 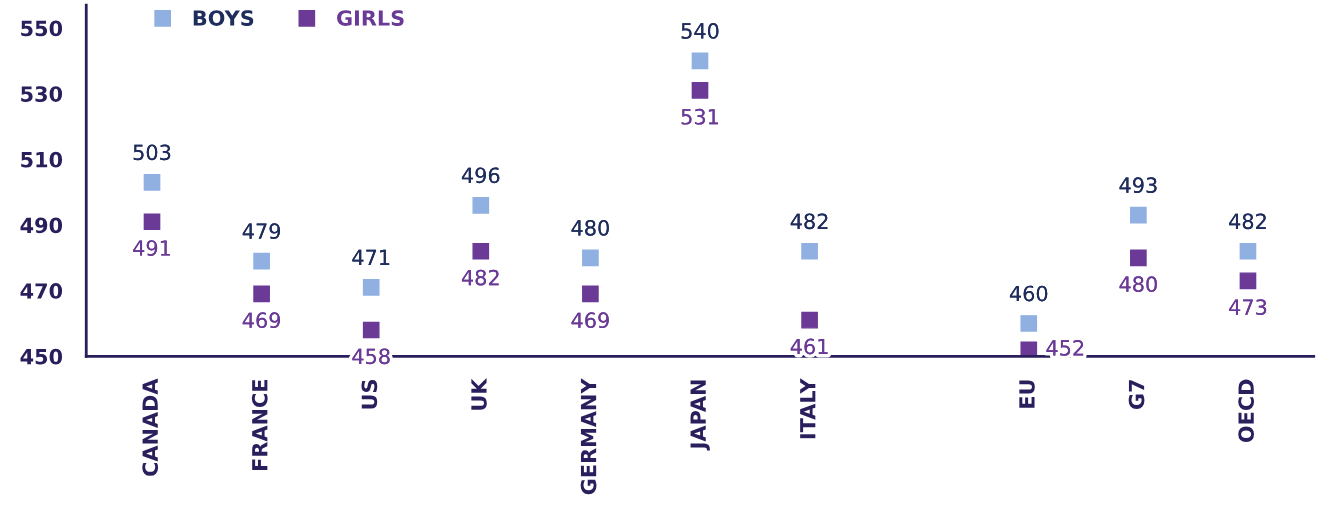 I want to click on x-tick-label: ITALY, so click(x=808, y=408).